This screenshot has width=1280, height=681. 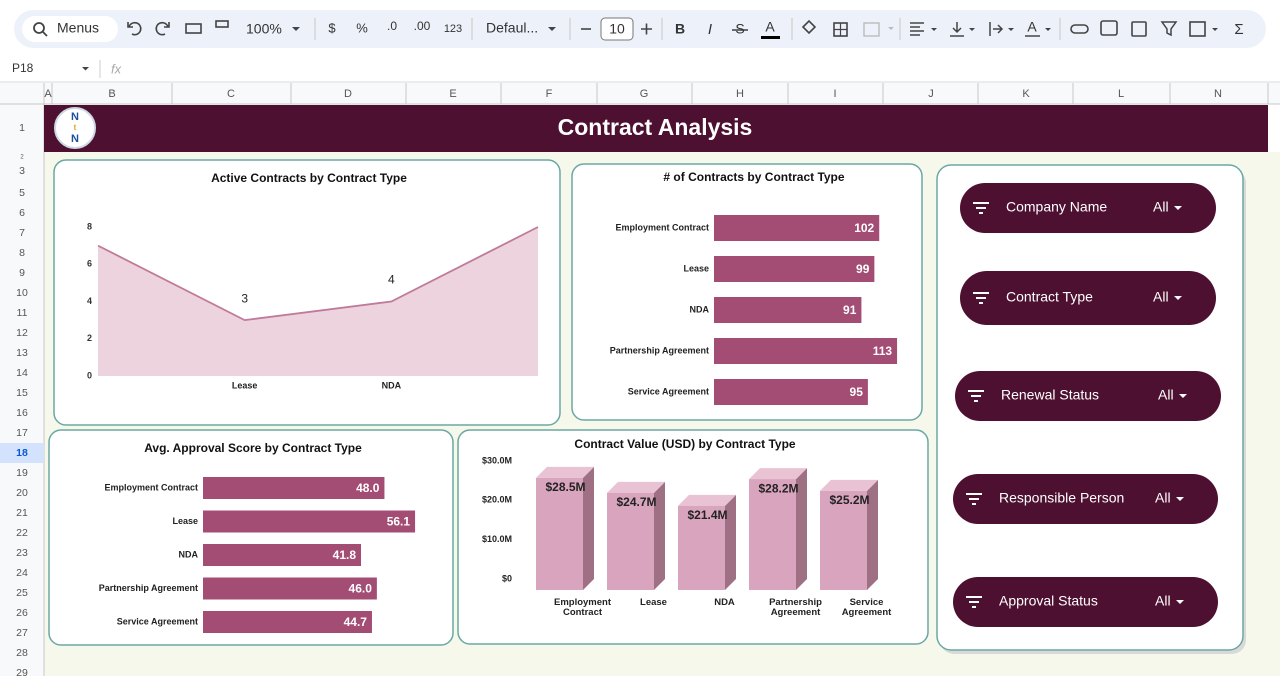 What do you see at coordinates (22, 273) in the screenshot?
I see `row-header: 9` at bounding box center [22, 273].